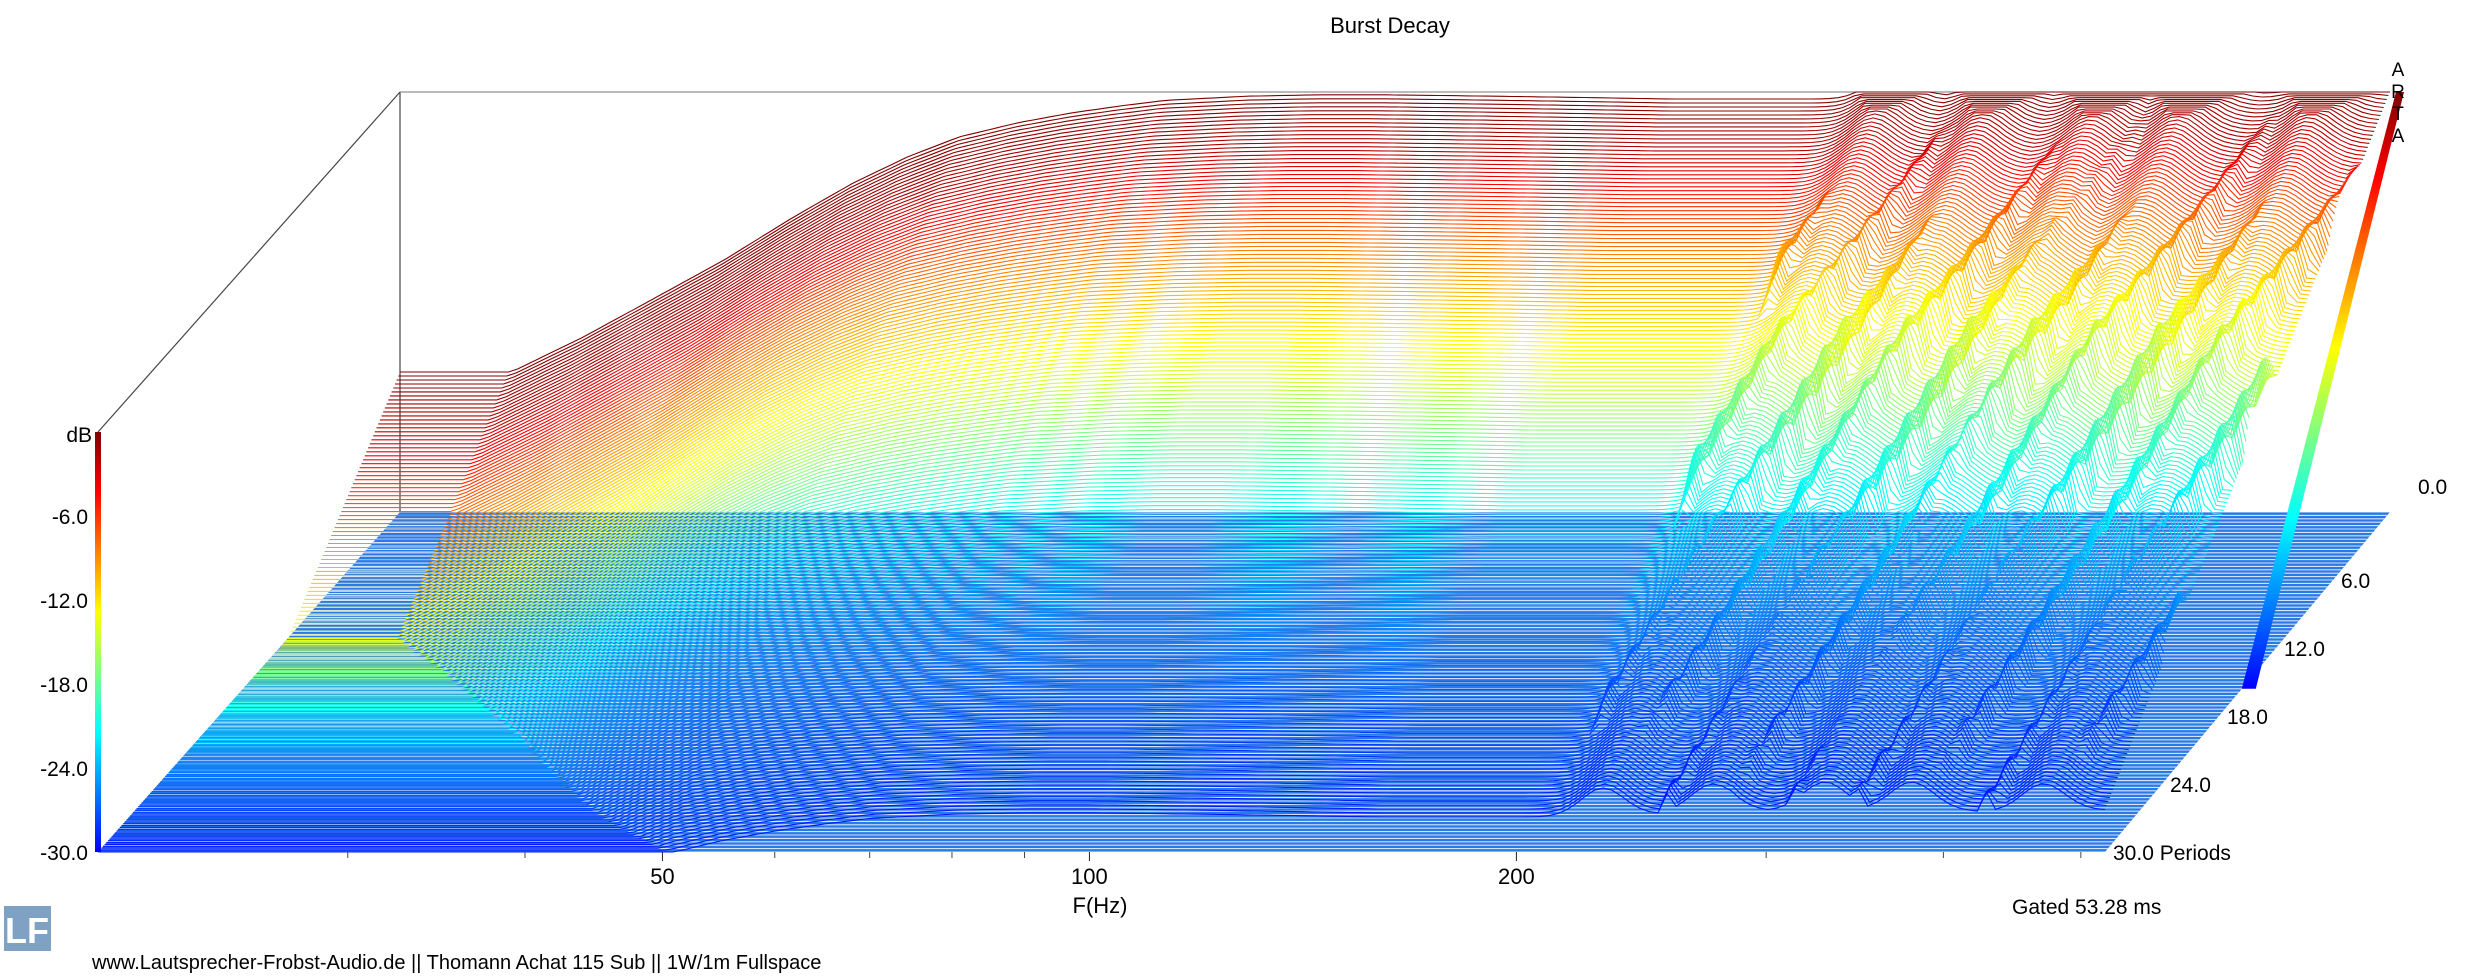  What do you see at coordinates (2355, 581) in the screenshot?
I see `depth-tick-label: 6.0` at bounding box center [2355, 581].